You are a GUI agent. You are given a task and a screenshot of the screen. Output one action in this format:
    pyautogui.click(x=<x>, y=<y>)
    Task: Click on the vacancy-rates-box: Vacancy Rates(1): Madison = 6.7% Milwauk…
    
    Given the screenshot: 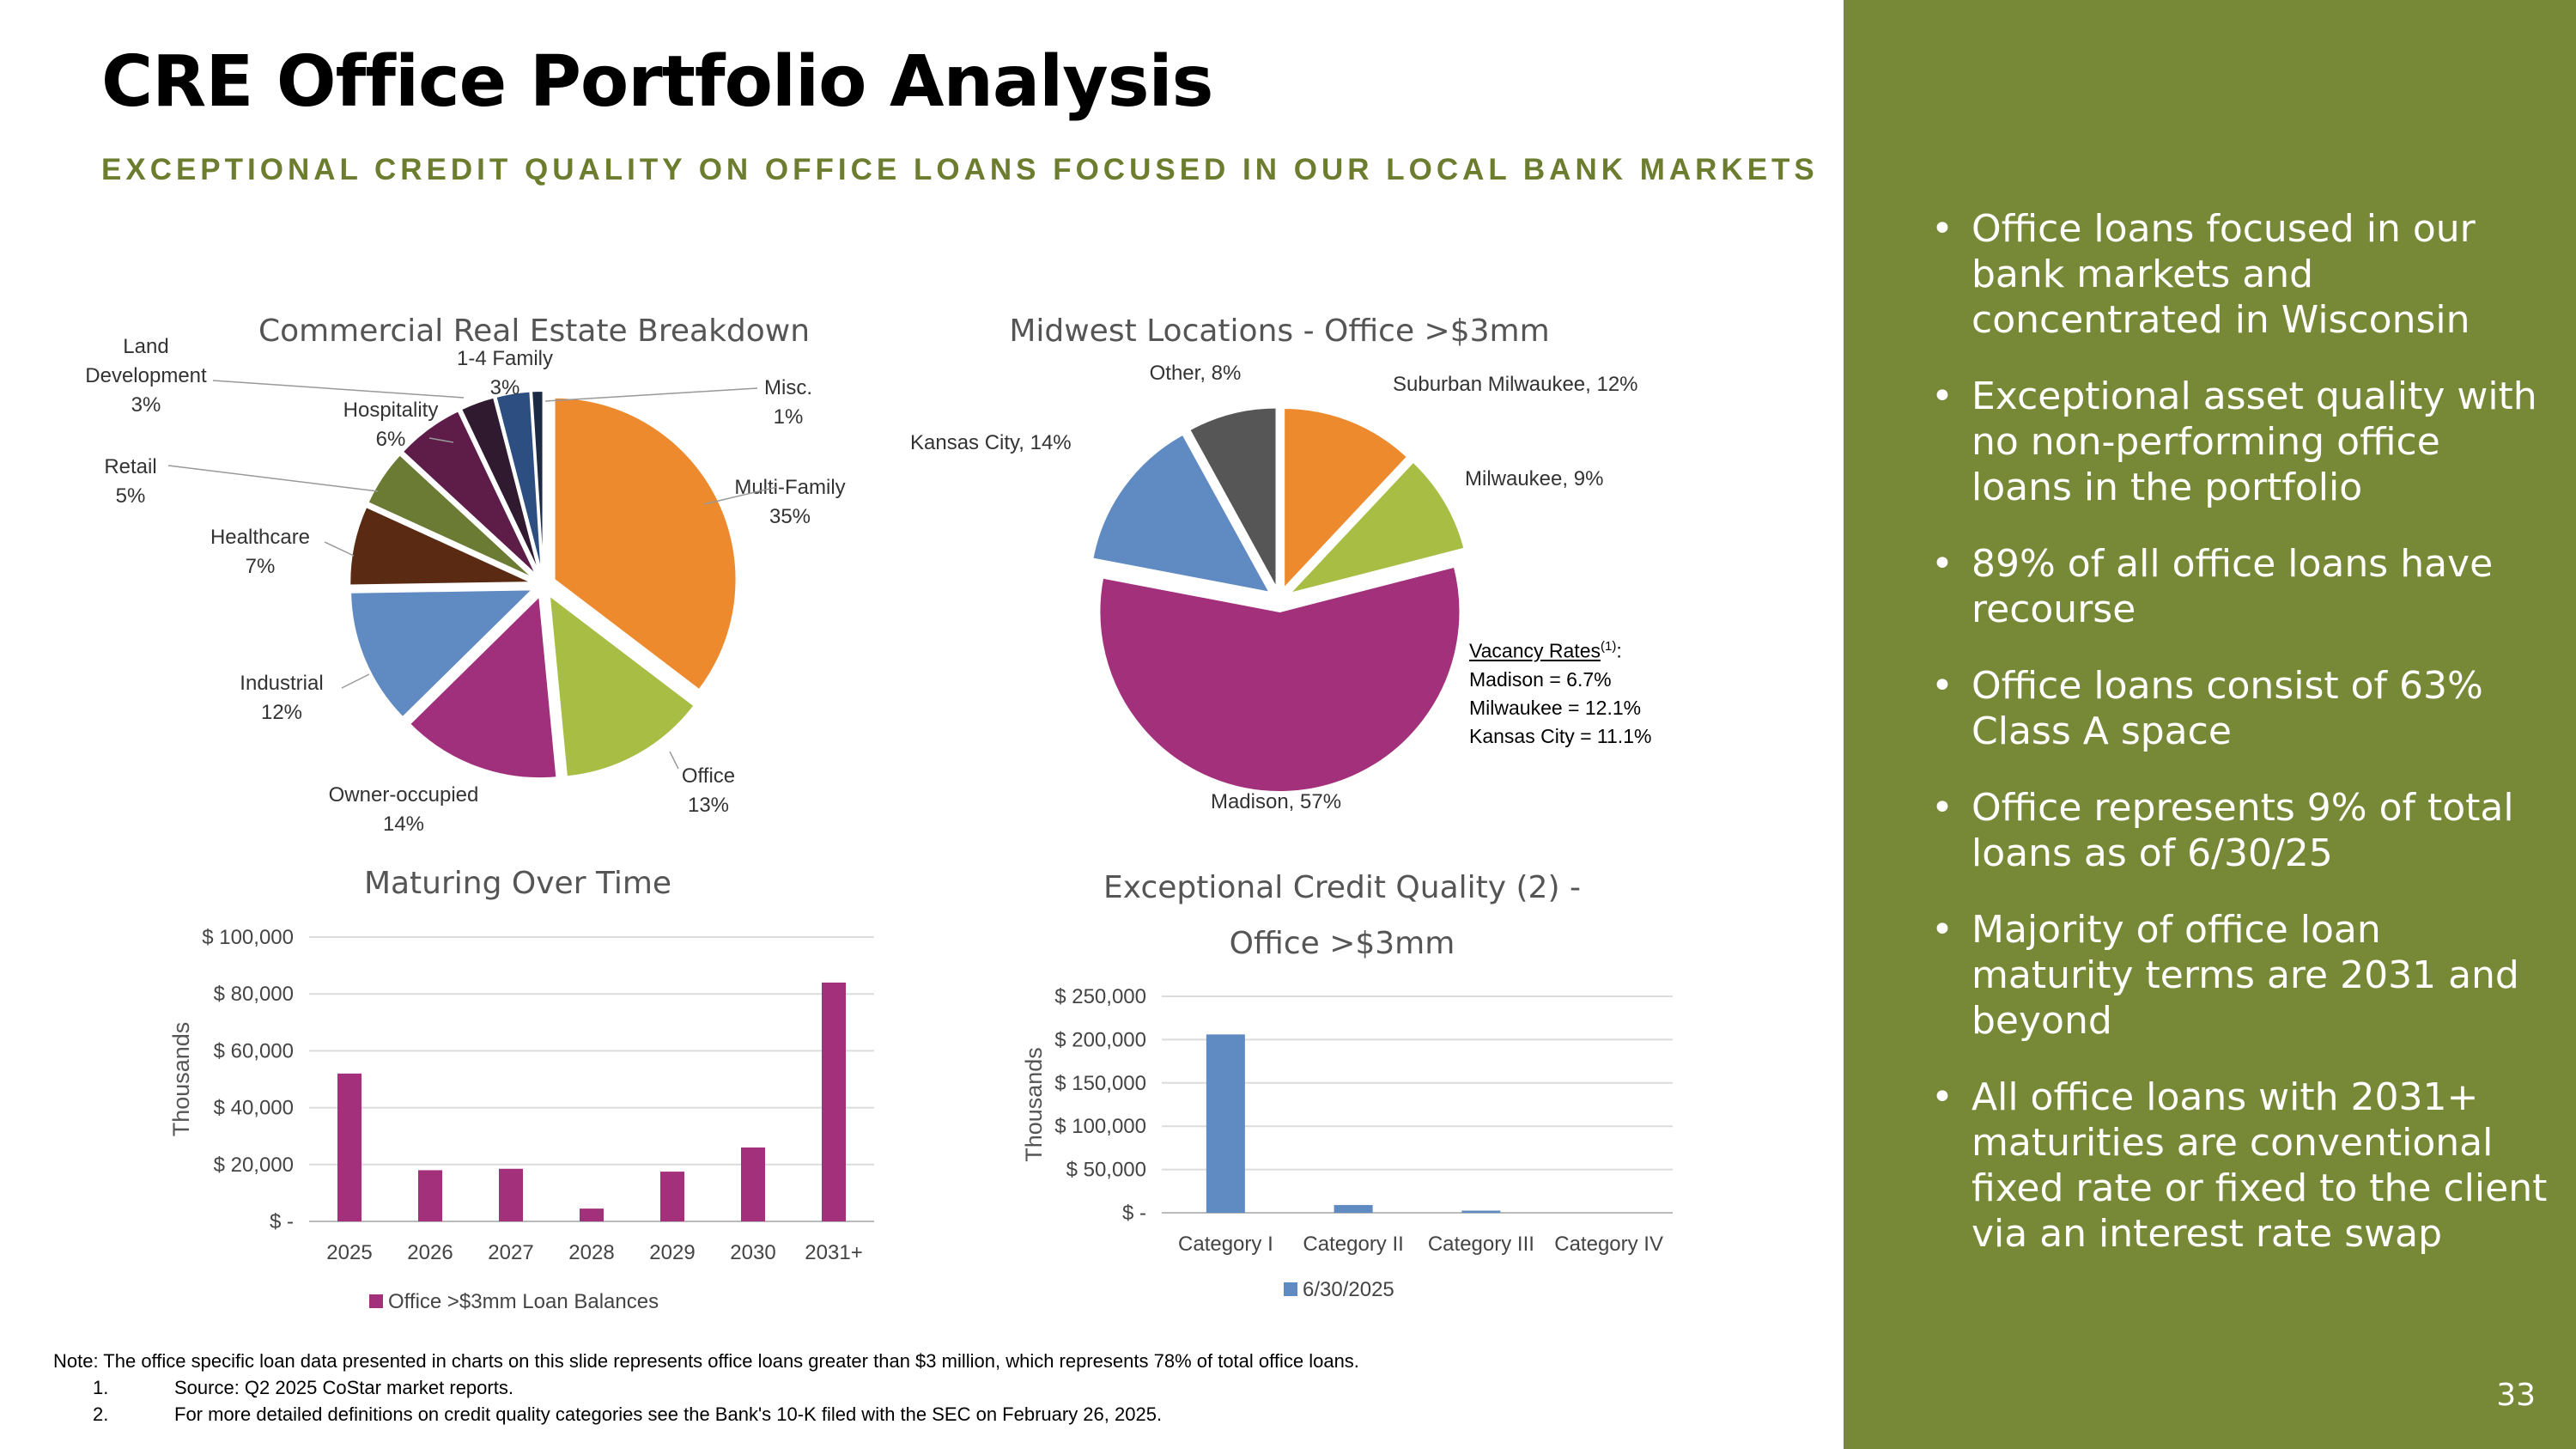 What is the action you would take?
    pyautogui.click(x=1560, y=691)
    